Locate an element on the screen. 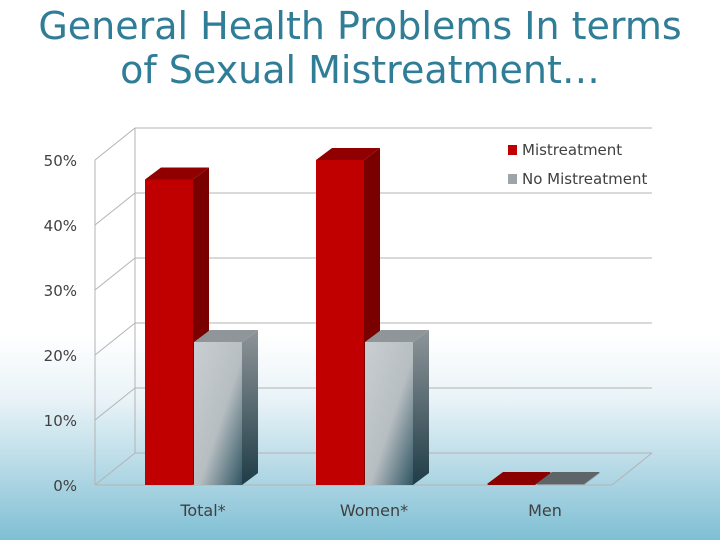 The height and width of the screenshot is (540, 720). y-tick-label: 50% is located at coordinates (60, 161).